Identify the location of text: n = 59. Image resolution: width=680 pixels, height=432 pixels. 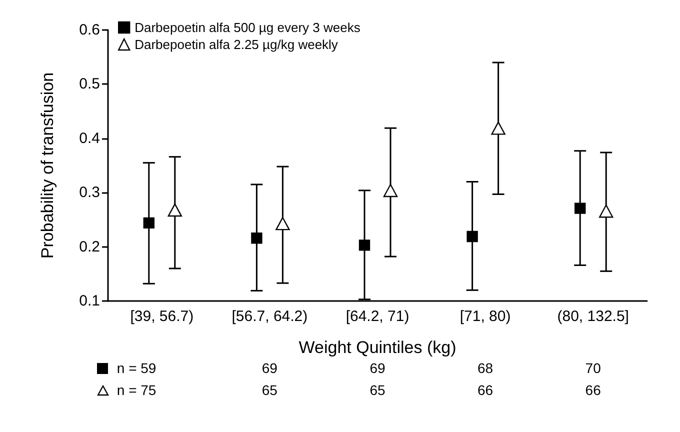
(136, 368).